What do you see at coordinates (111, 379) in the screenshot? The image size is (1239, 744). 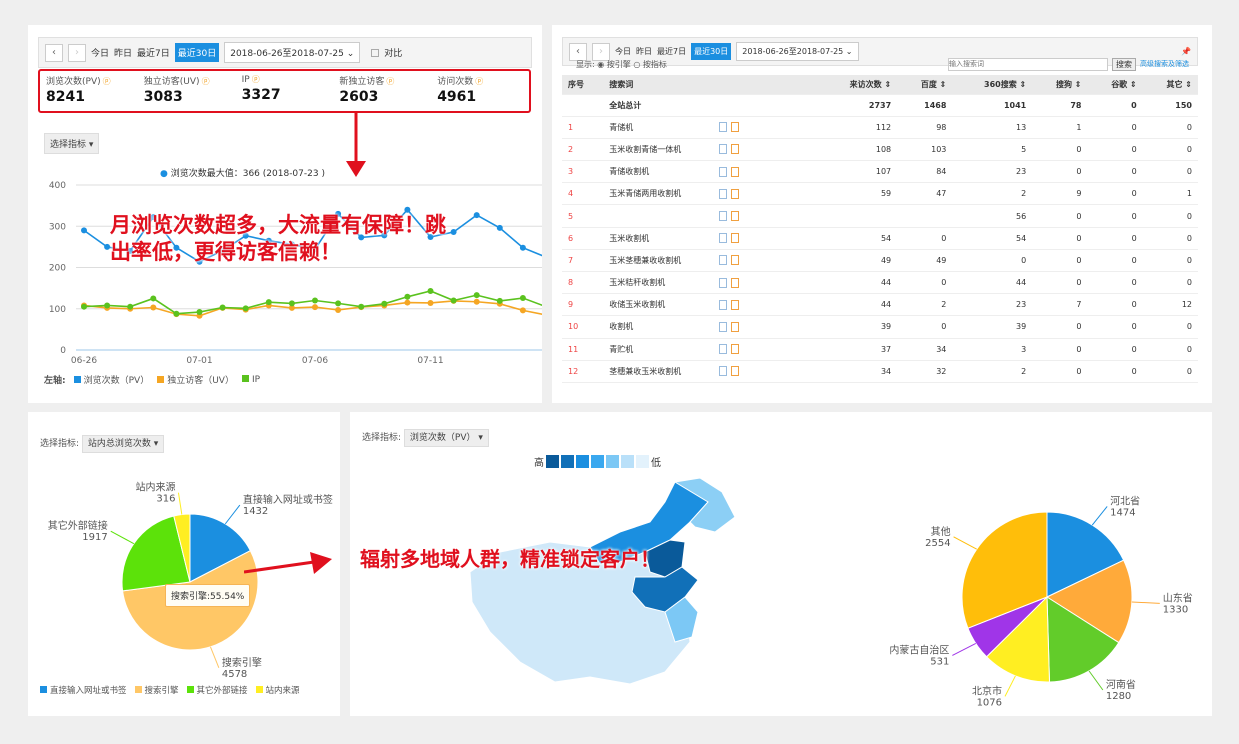 I see `legend-item-pv: 浏览次数（PV）` at bounding box center [111, 379].